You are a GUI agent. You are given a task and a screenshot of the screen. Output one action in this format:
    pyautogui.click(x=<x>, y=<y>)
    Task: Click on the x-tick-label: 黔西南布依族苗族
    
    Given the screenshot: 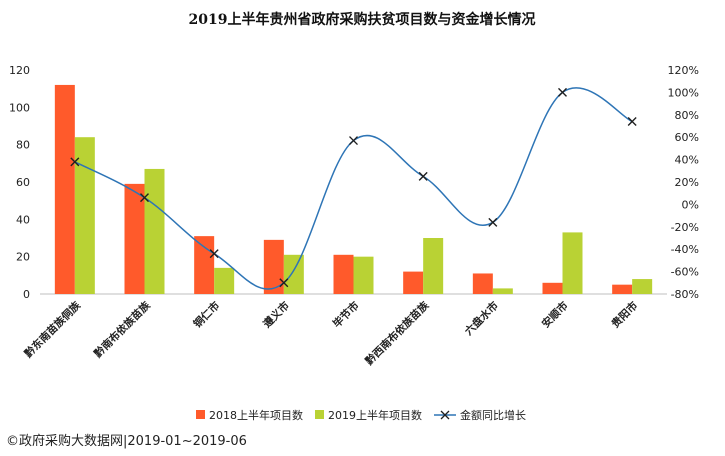 What is the action you would take?
    pyautogui.click(x=397, y=333)
    